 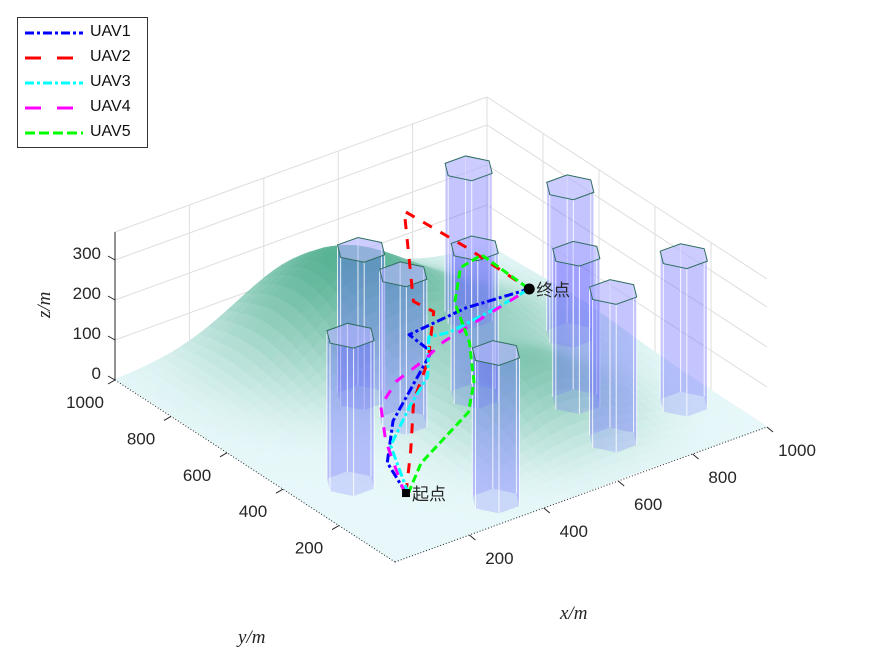 I want to click on legend-item-uav1: UAV1, so click(x=82, y=33).